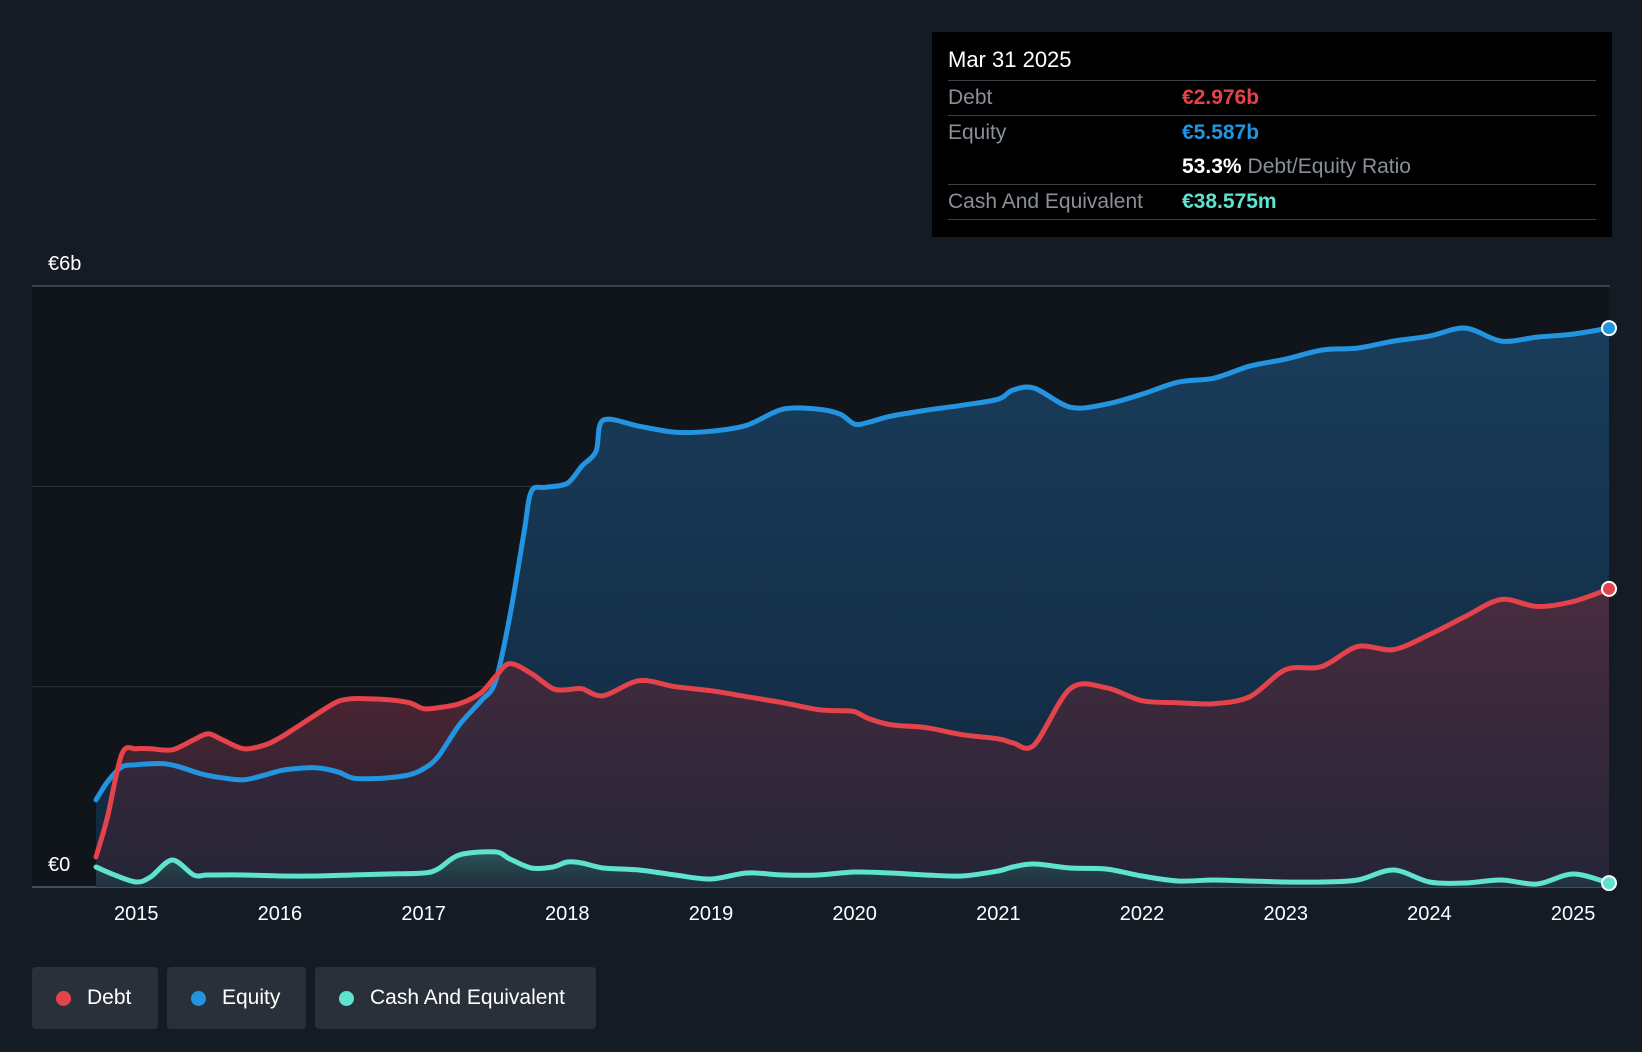  I want to click on tooltip-cash-value: €38.575m, so click(1229, 201).